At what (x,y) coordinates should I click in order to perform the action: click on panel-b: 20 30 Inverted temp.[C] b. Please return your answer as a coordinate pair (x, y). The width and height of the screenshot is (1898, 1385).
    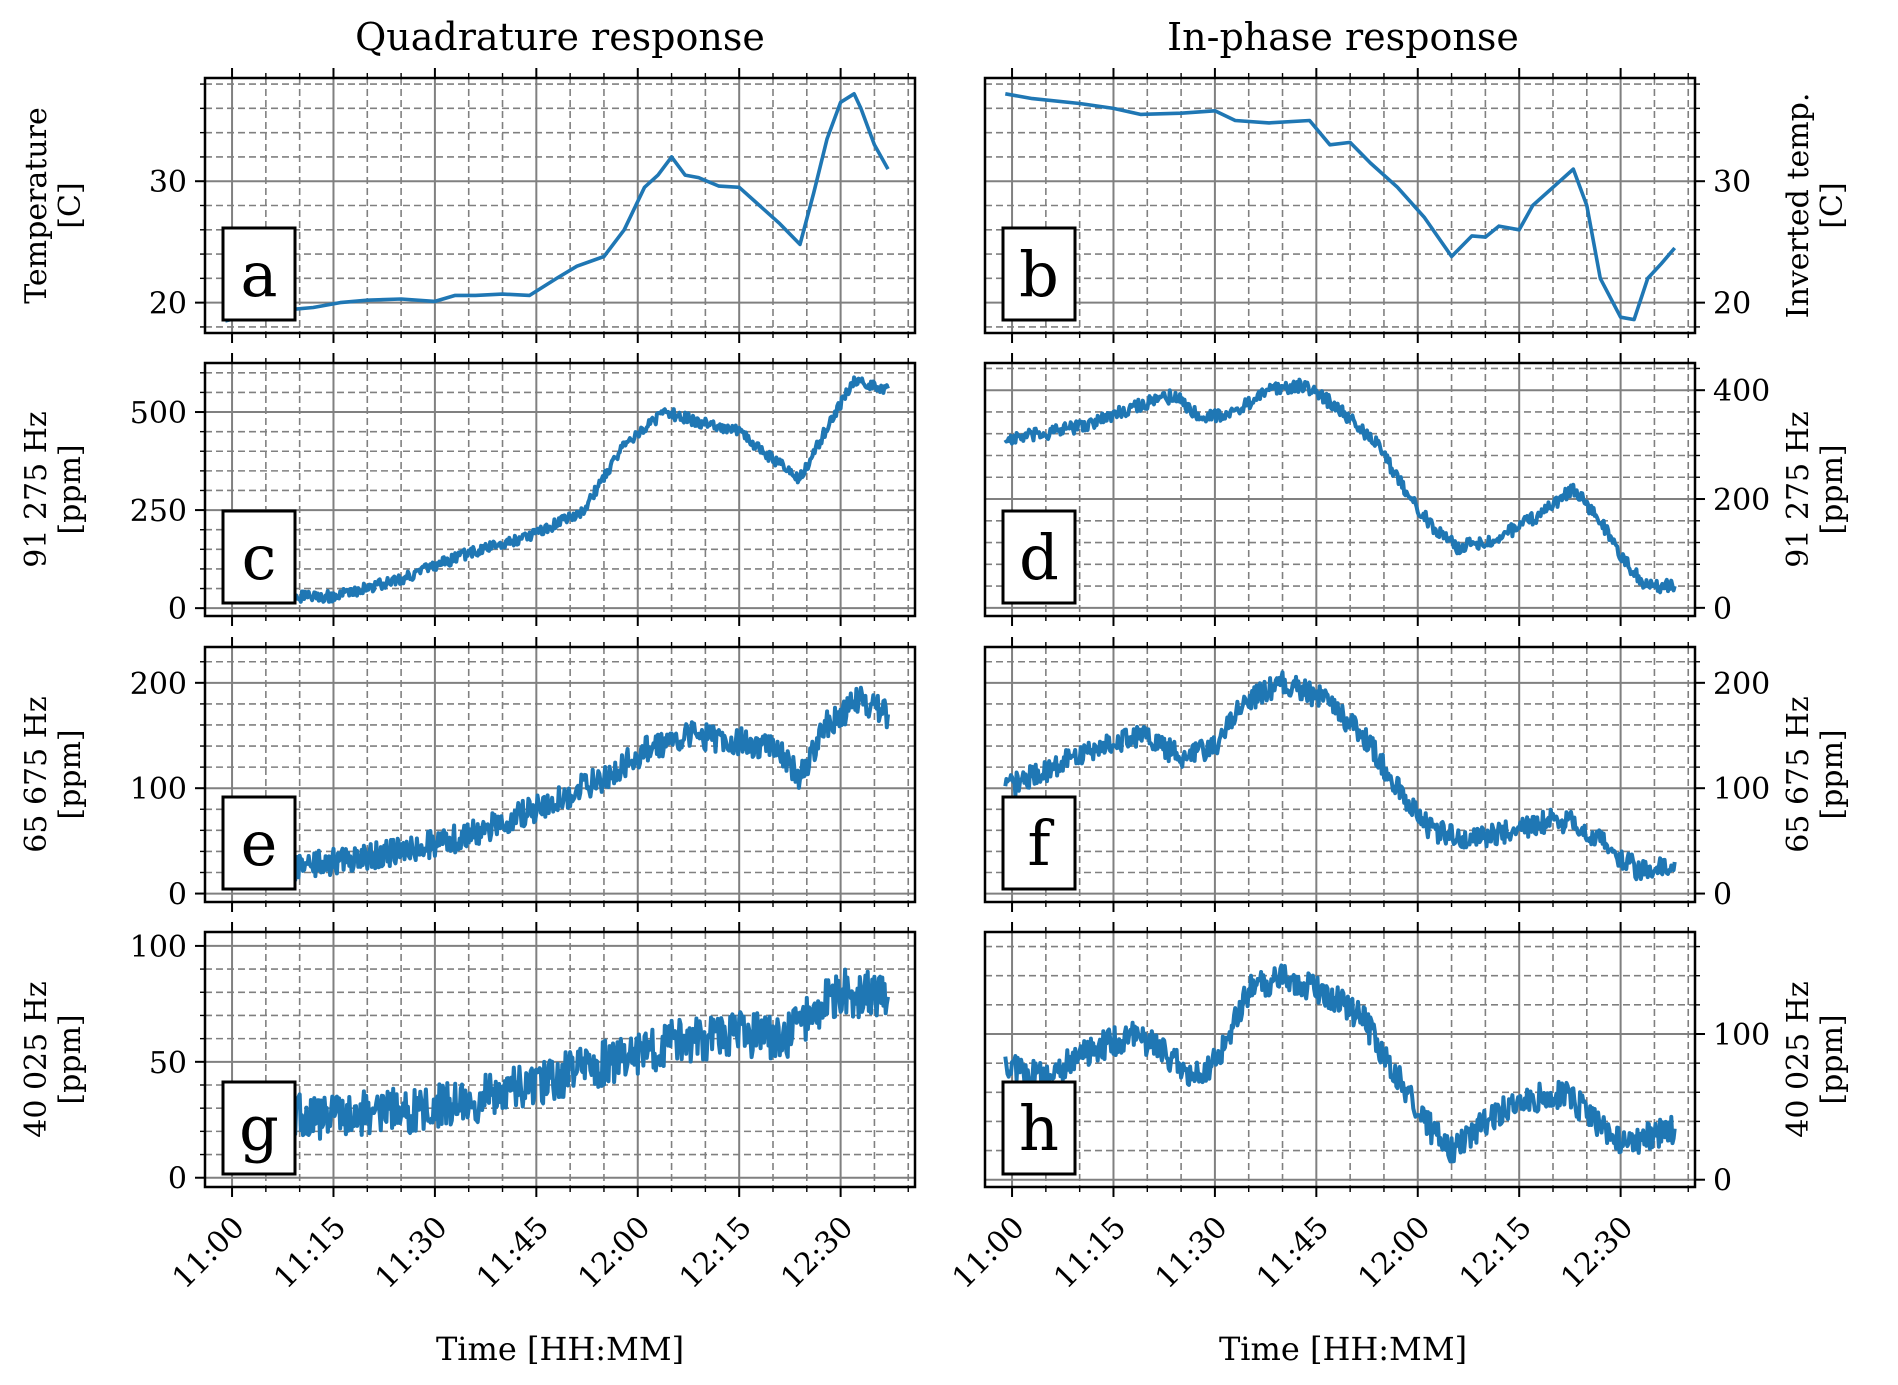
    Looking at the image, I should click on (1416, 205).